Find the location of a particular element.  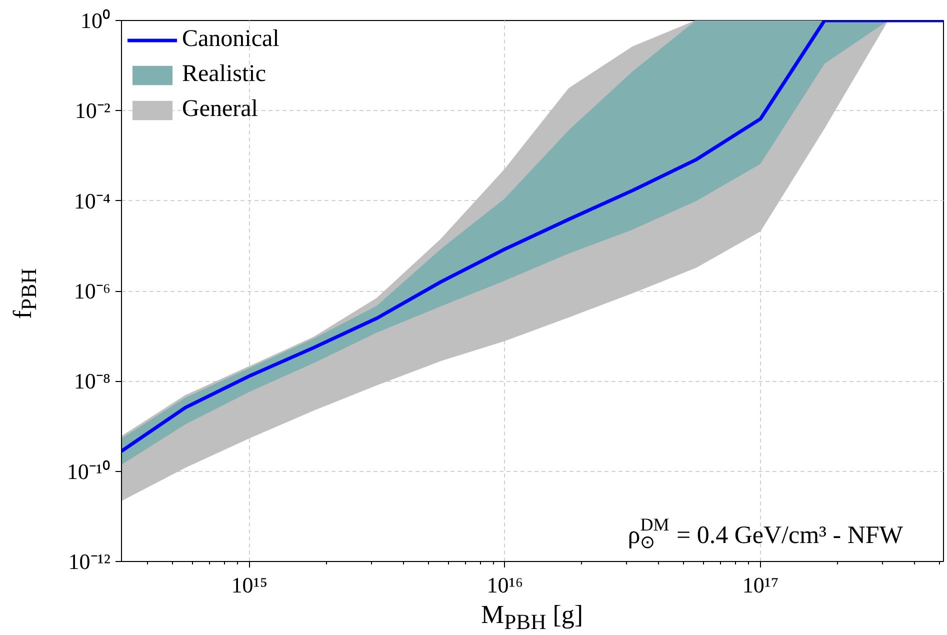

legend-label: Canonical is located at coordinates (231, 39).